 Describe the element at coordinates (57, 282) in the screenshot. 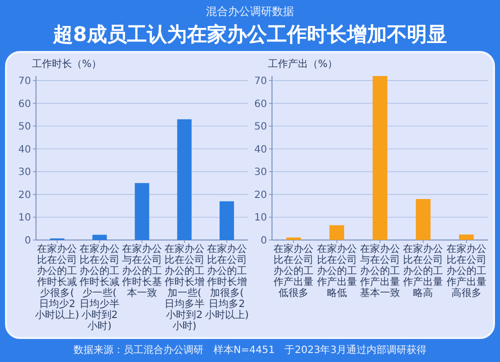

I see `x-tick-label: 在家办公比在公司办公的工作时长减少很多(日均少2小时以上)` at that location.